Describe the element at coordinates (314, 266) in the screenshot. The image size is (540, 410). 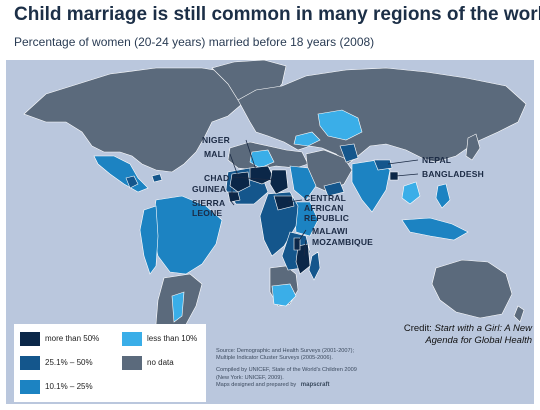
I see `madagascar-region` at that location.